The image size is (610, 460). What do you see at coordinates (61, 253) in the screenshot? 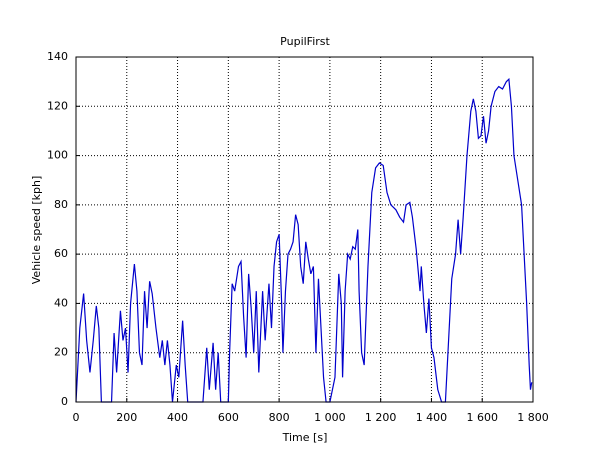
I see `y-tick-label: 60` at bounding box center [61, 253].